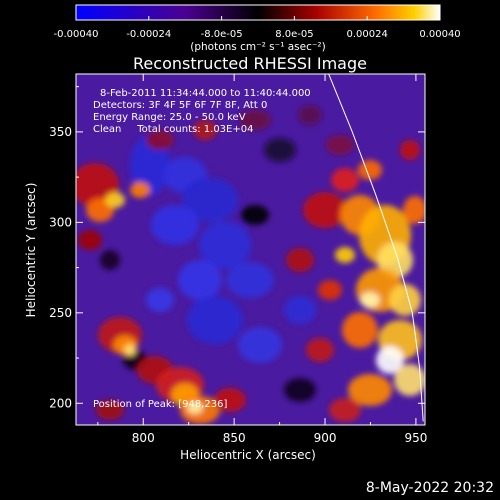 This screenshot has width=500, height=500. I want to click on annotation-detectors: Detectors: 3F 4F 5F 6F 7F 8F, Att 0, so click(180, 105).